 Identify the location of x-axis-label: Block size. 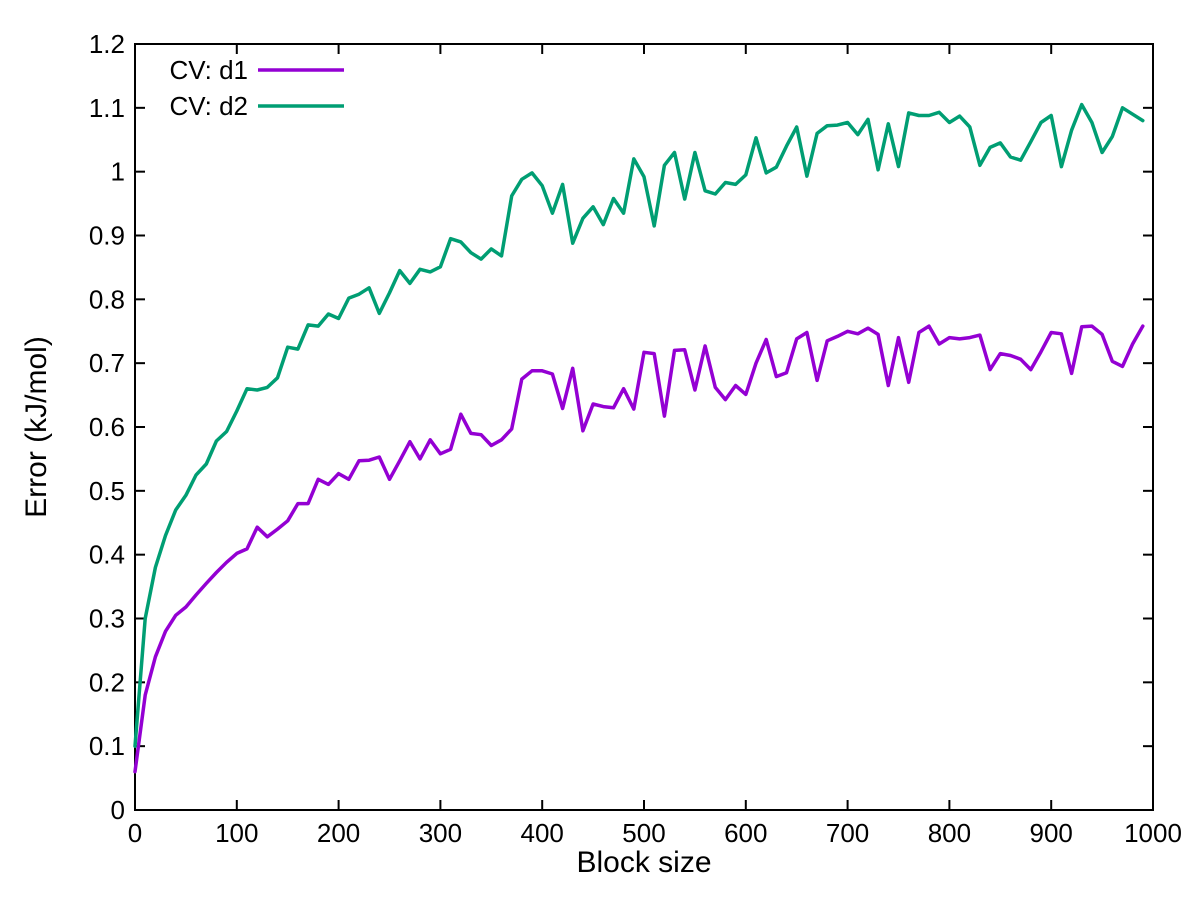
(643, 862).